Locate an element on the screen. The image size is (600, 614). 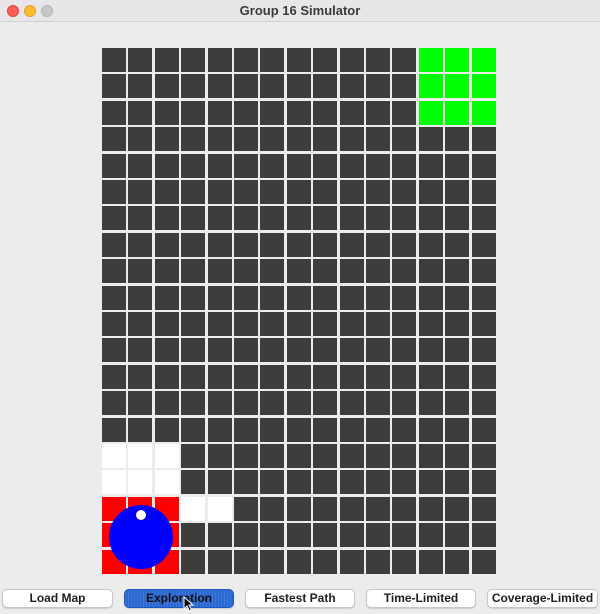
close-window-button is located at coordinates (13, 11).